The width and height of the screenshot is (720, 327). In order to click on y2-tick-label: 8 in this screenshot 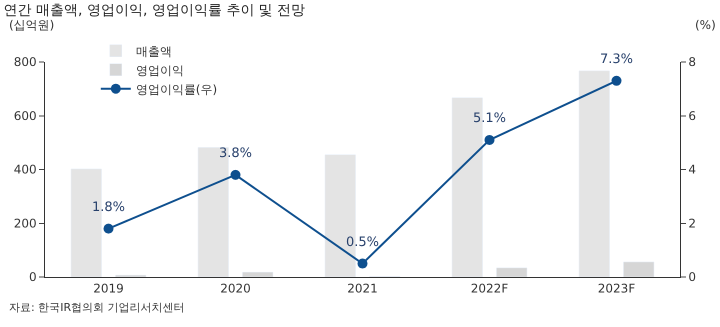, I will do `click(692, 62)`.